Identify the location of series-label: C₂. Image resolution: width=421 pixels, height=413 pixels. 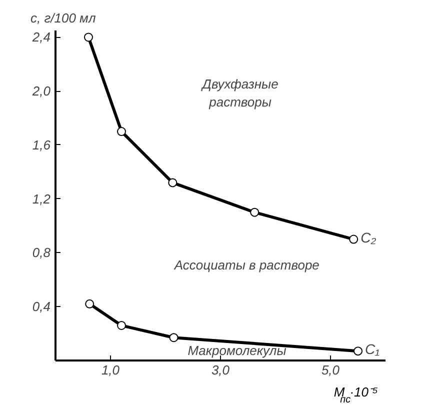
(368, 237).